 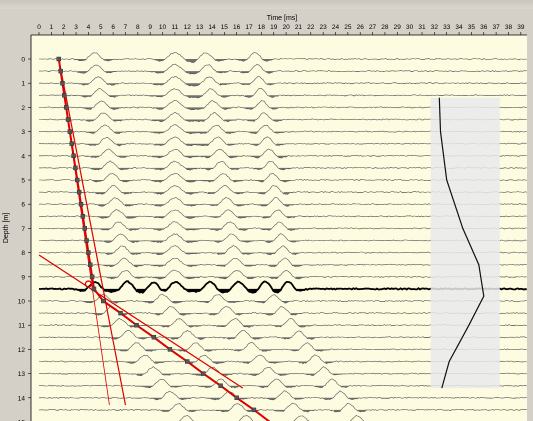 I want to click on x-tick-label: 5, so click(x=101, y=27).